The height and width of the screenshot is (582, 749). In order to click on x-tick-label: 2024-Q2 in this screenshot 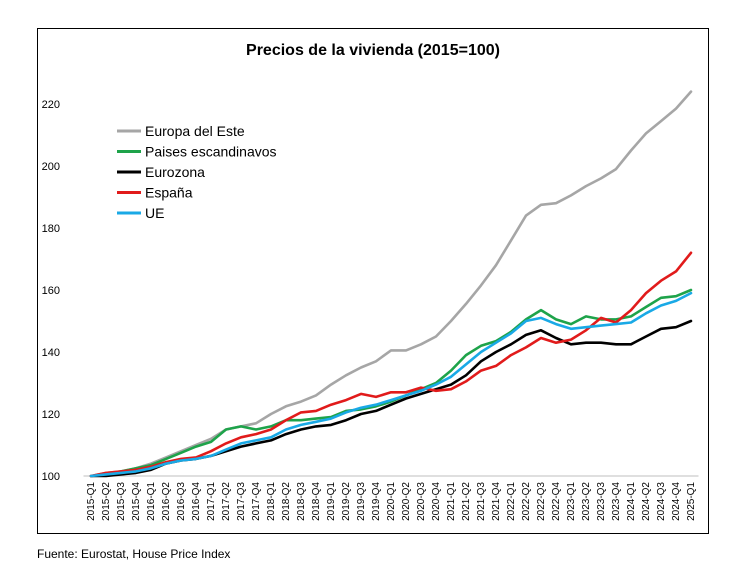, I will do `click(646, 501)`.